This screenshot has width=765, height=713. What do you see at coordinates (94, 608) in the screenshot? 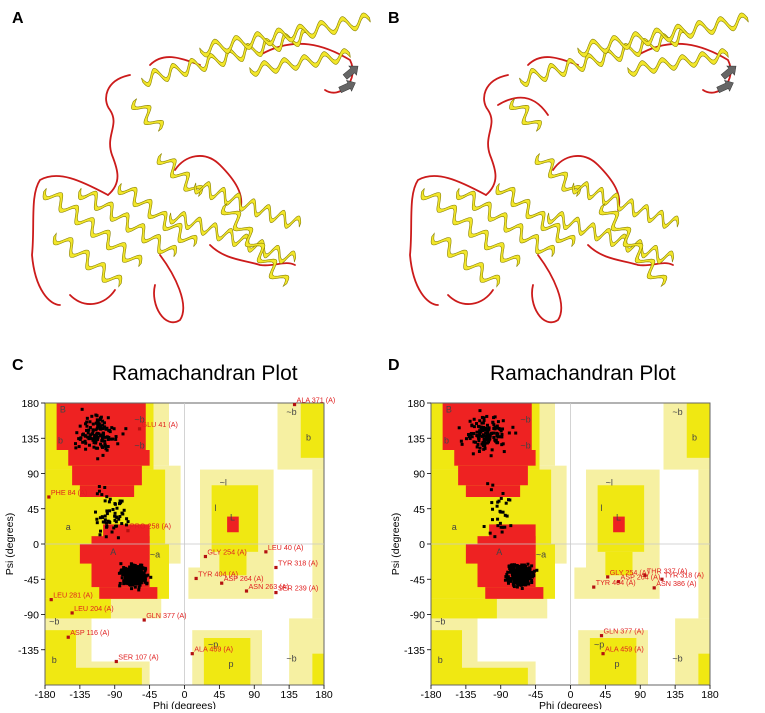
I see `outlier-label: LEU 204 (A)` at bounding box center [94, 608].